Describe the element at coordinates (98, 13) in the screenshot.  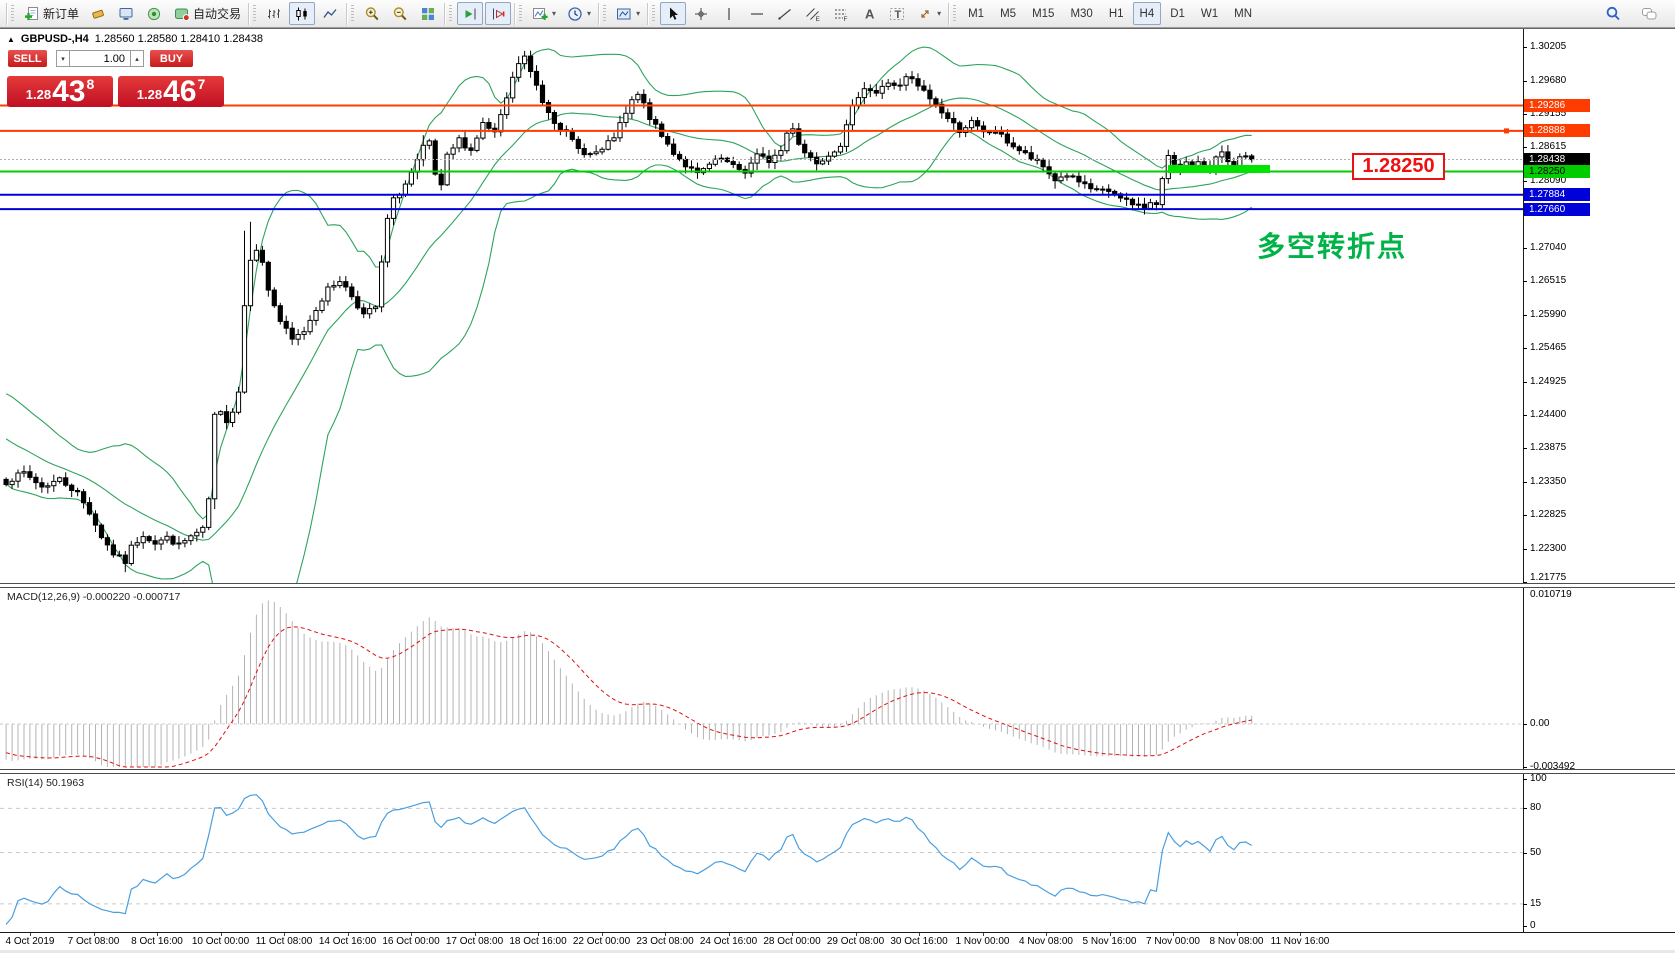
I see `new-chart-button` at that location.